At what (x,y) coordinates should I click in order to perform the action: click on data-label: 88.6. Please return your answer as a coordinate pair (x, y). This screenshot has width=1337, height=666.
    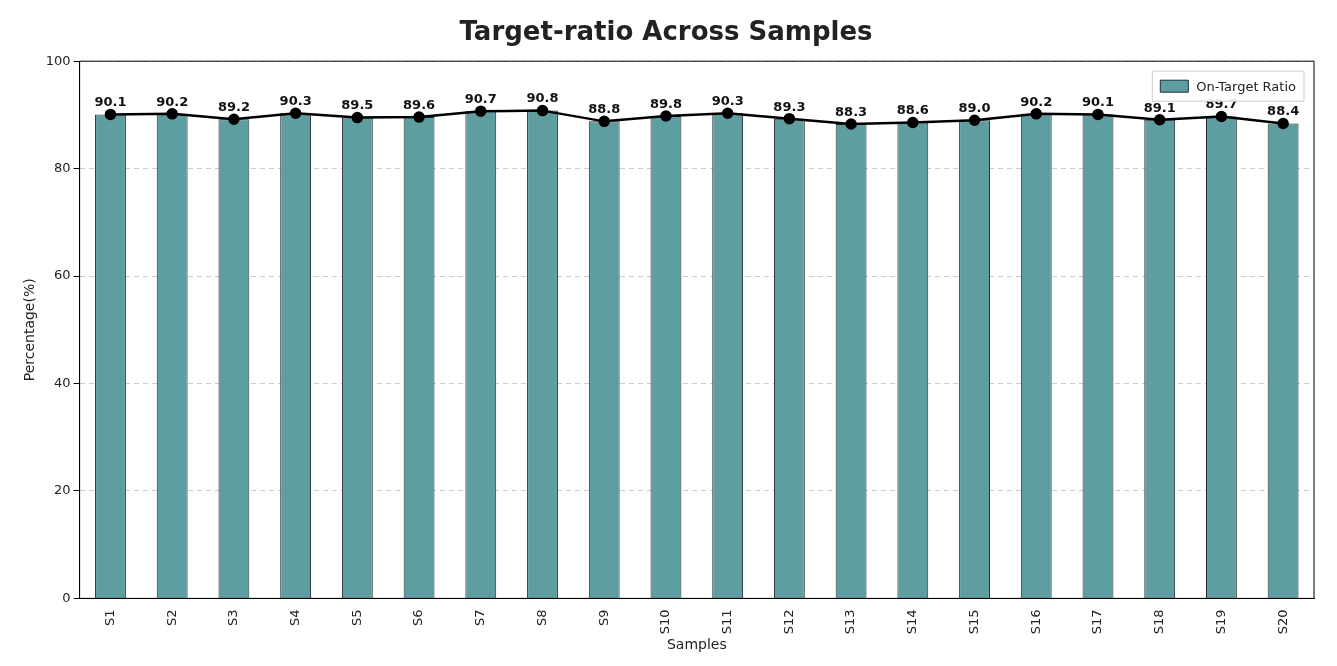
    Looking at the image, I should click on (912, 110).